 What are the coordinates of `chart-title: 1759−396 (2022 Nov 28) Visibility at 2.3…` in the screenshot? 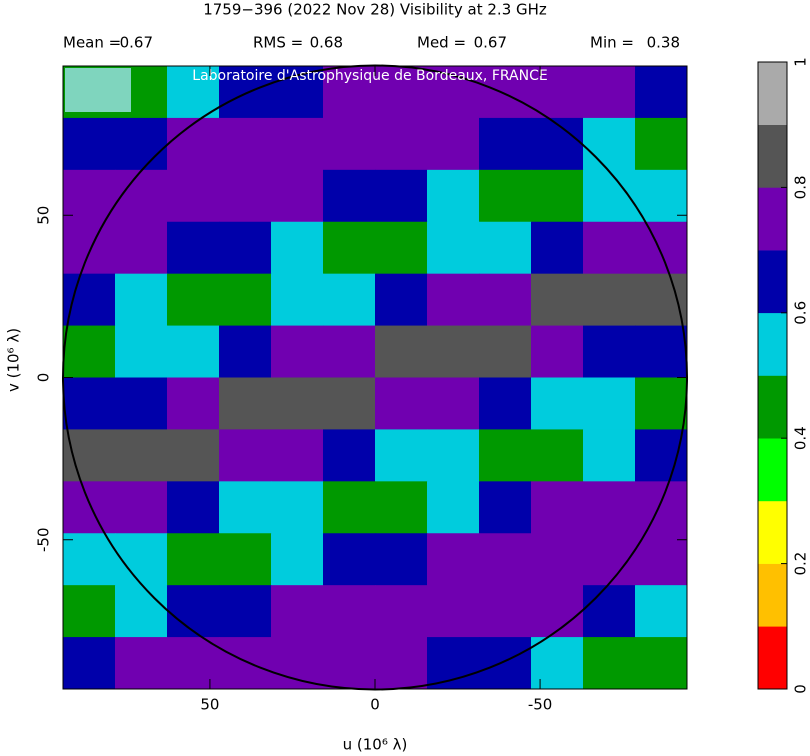 It's located at (375, 10).